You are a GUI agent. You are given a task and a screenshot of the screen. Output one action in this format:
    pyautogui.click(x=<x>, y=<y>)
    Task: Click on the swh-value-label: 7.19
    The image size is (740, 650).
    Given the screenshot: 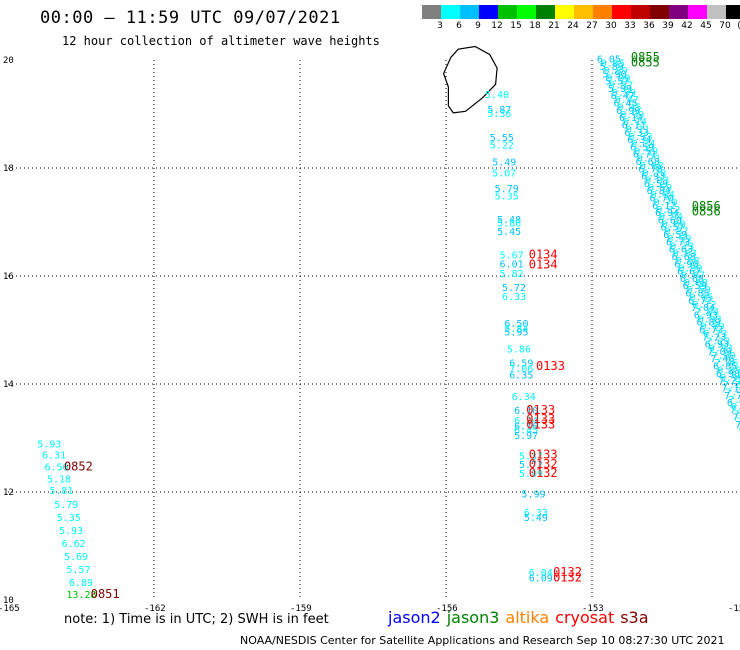 What is the action you would take?
    pyautogui.click(x=732, y=392)
    